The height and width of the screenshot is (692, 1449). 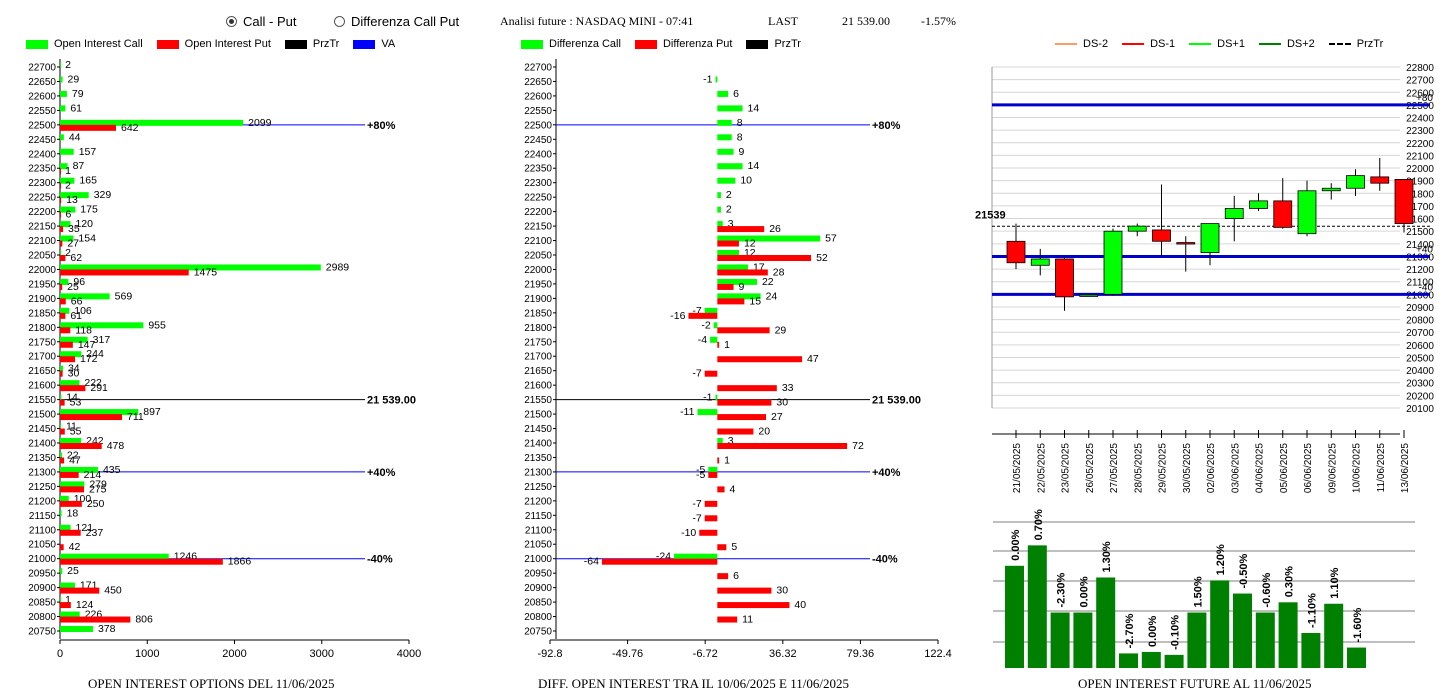 What do you see at coordinates (1420, 68) in the screenshot?
I see `y-tick-label: 22800` at bounding box center [1420, 68].